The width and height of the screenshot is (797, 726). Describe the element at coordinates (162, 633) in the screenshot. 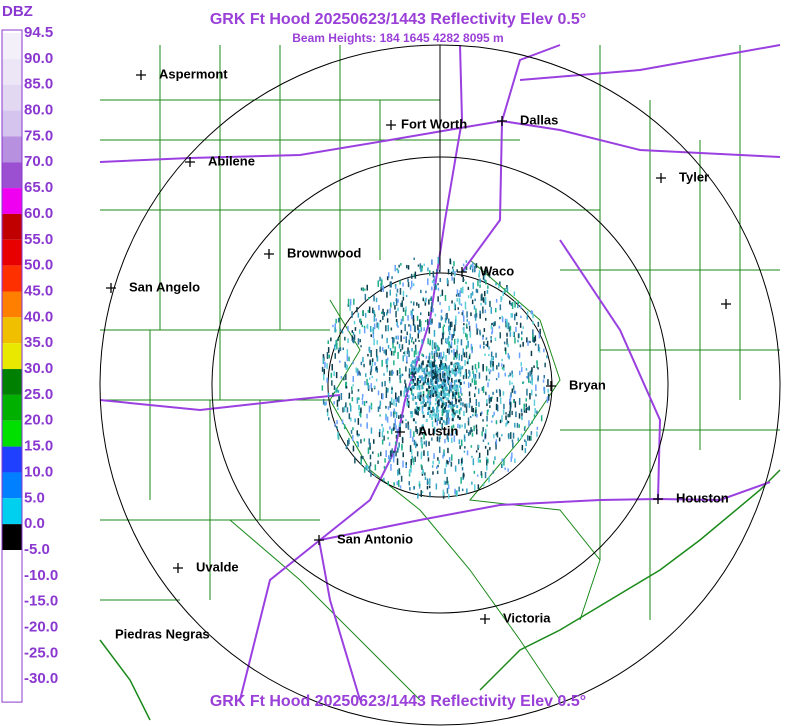

I see `city-label: Piedras Negras` at that location.